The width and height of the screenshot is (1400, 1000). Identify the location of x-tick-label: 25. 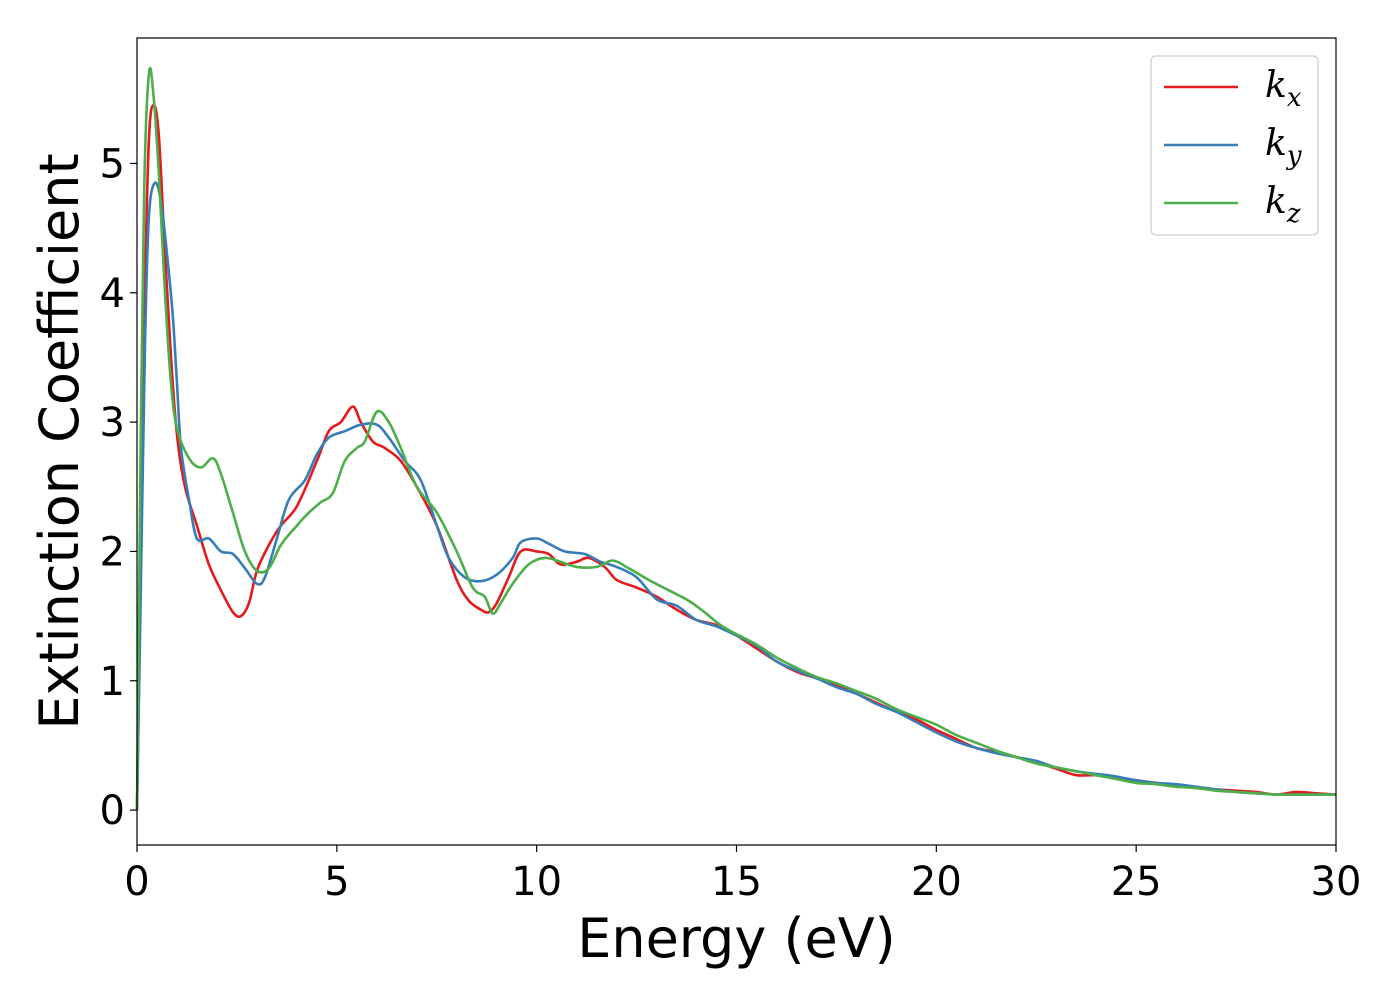
(1136, 882).